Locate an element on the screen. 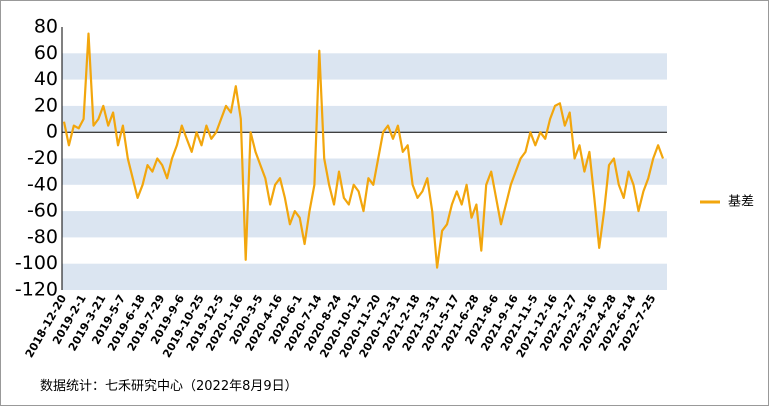 The image size is (770, 411). legend-label: 基差 is located at coordinates (741, 202).